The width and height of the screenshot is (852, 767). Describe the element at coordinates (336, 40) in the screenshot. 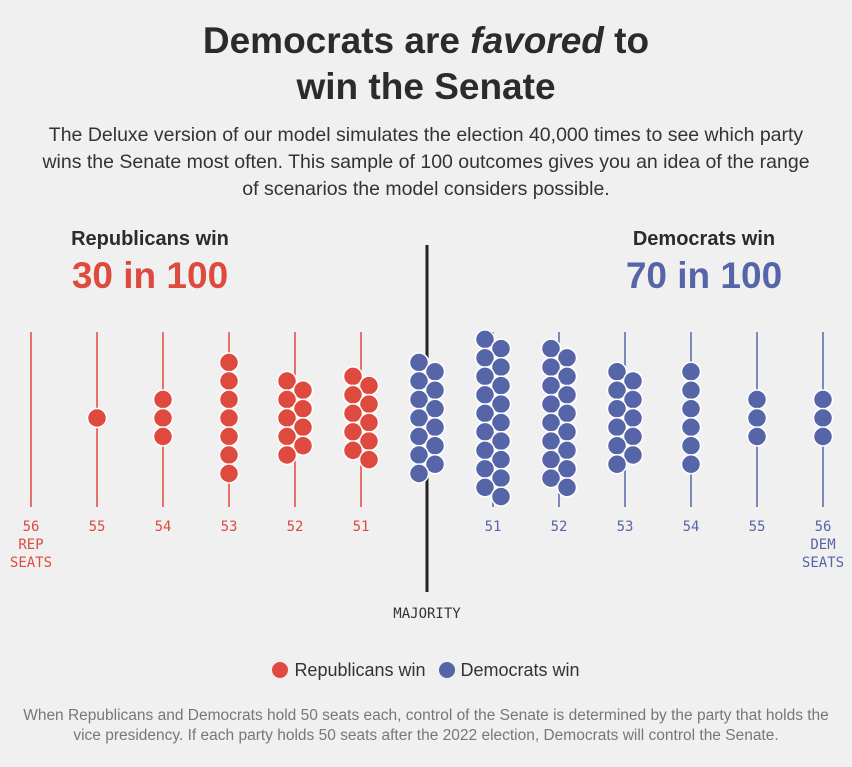

I see `title-text: Democrats are` at that location.